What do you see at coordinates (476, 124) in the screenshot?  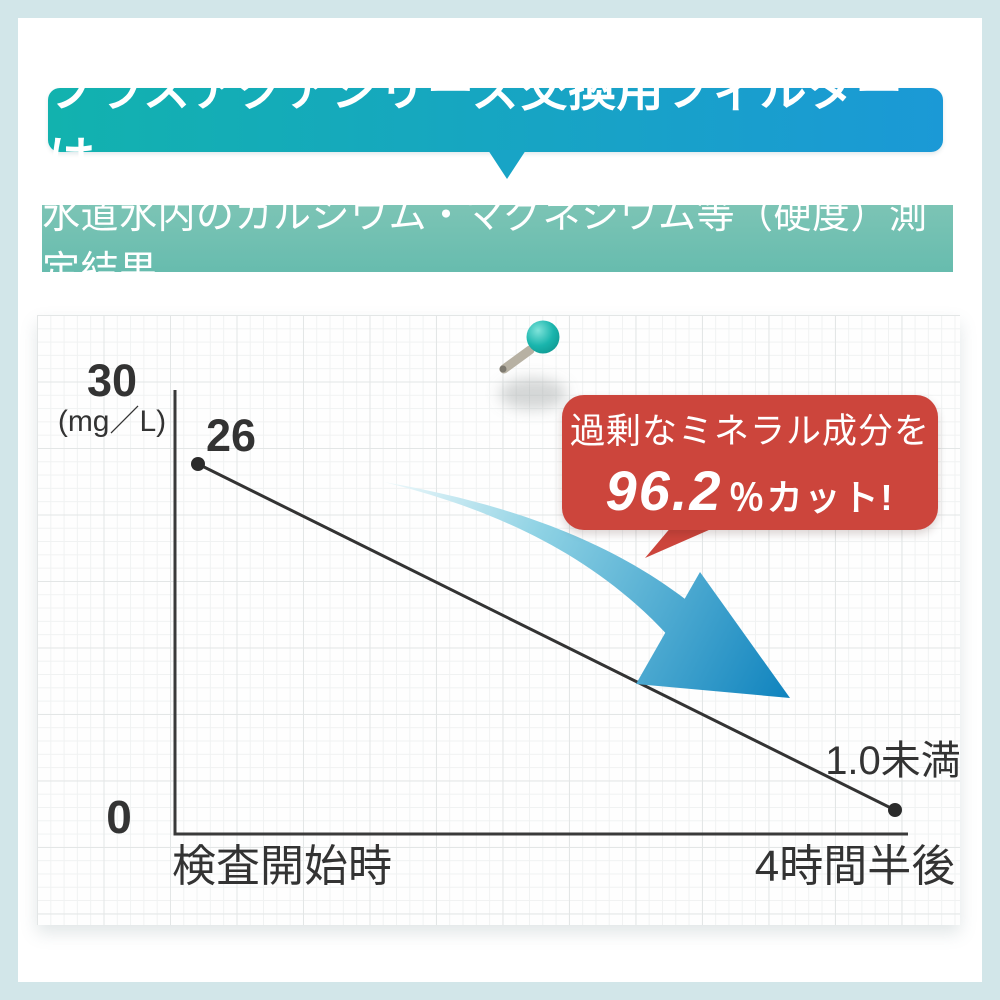 I see `page-title: プラスアクアシリーズ交換用フィルターは` at bounding box center [476, 124].